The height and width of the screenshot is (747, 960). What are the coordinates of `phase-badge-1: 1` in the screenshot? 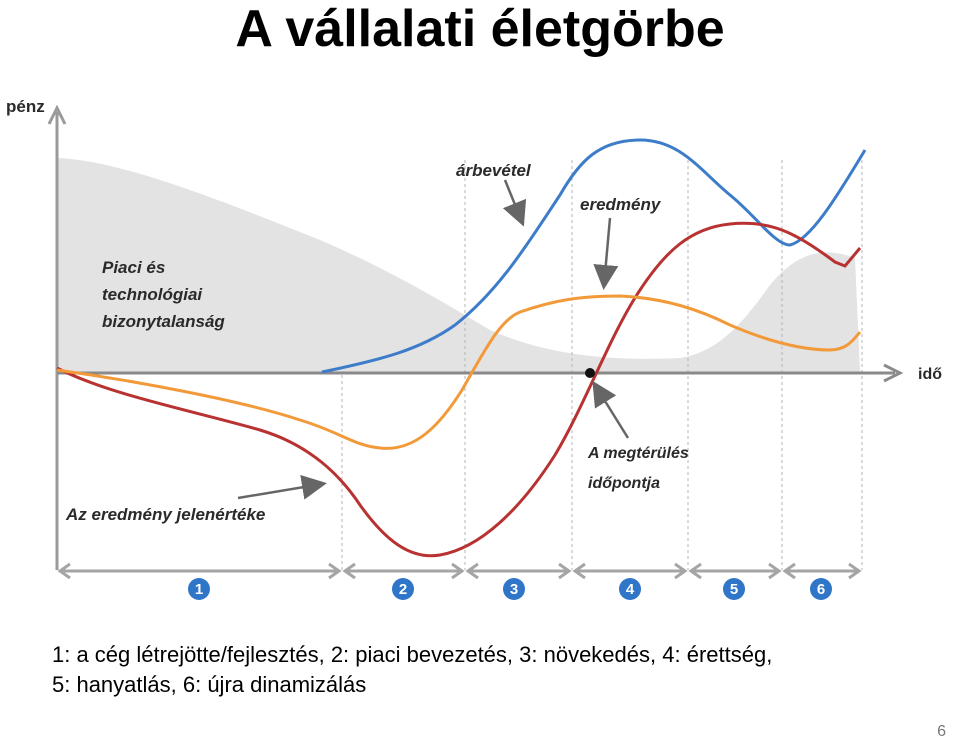 It's located at (199, 589).